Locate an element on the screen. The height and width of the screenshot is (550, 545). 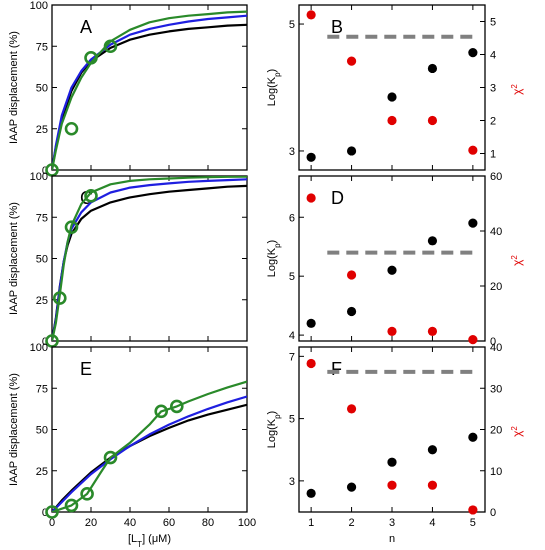
panel-letter: B is located at coordinates (337, 27).